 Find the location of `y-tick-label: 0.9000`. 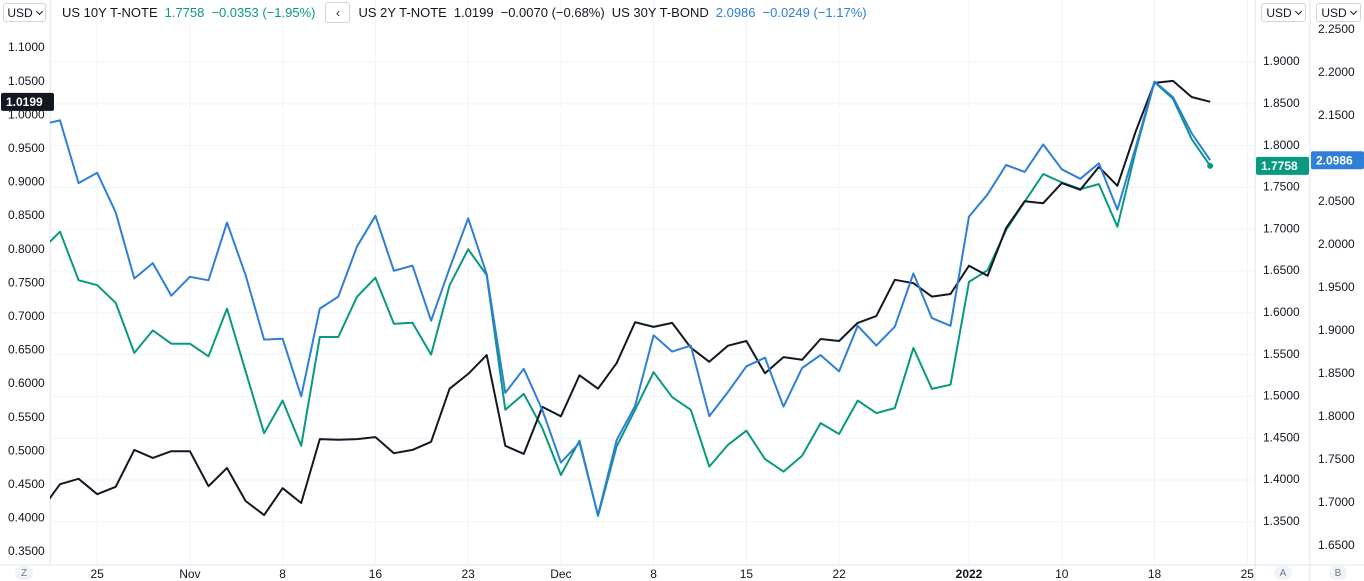

y-tick-label: 0.9000 is located at coordinates (26, 182).